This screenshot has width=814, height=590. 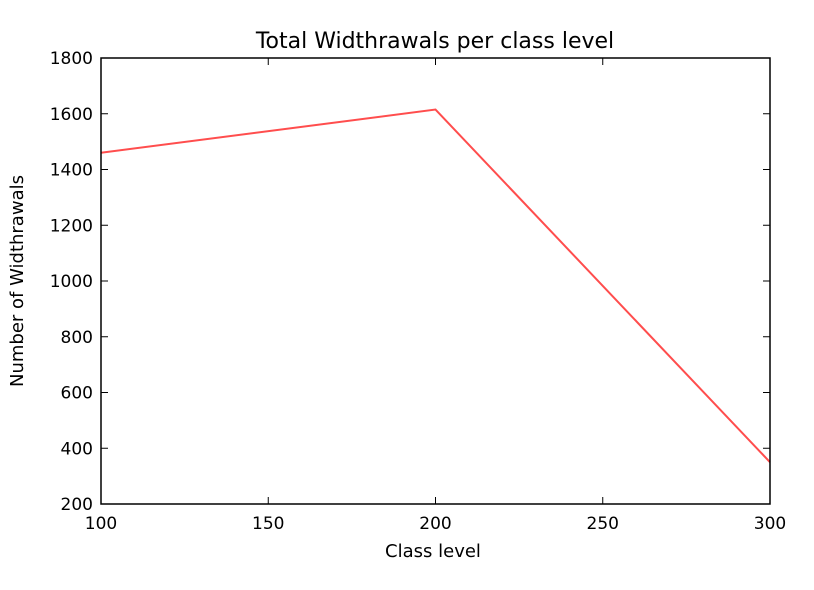 I want to click on x-tick-label: 150, so click(x=268, y=524).